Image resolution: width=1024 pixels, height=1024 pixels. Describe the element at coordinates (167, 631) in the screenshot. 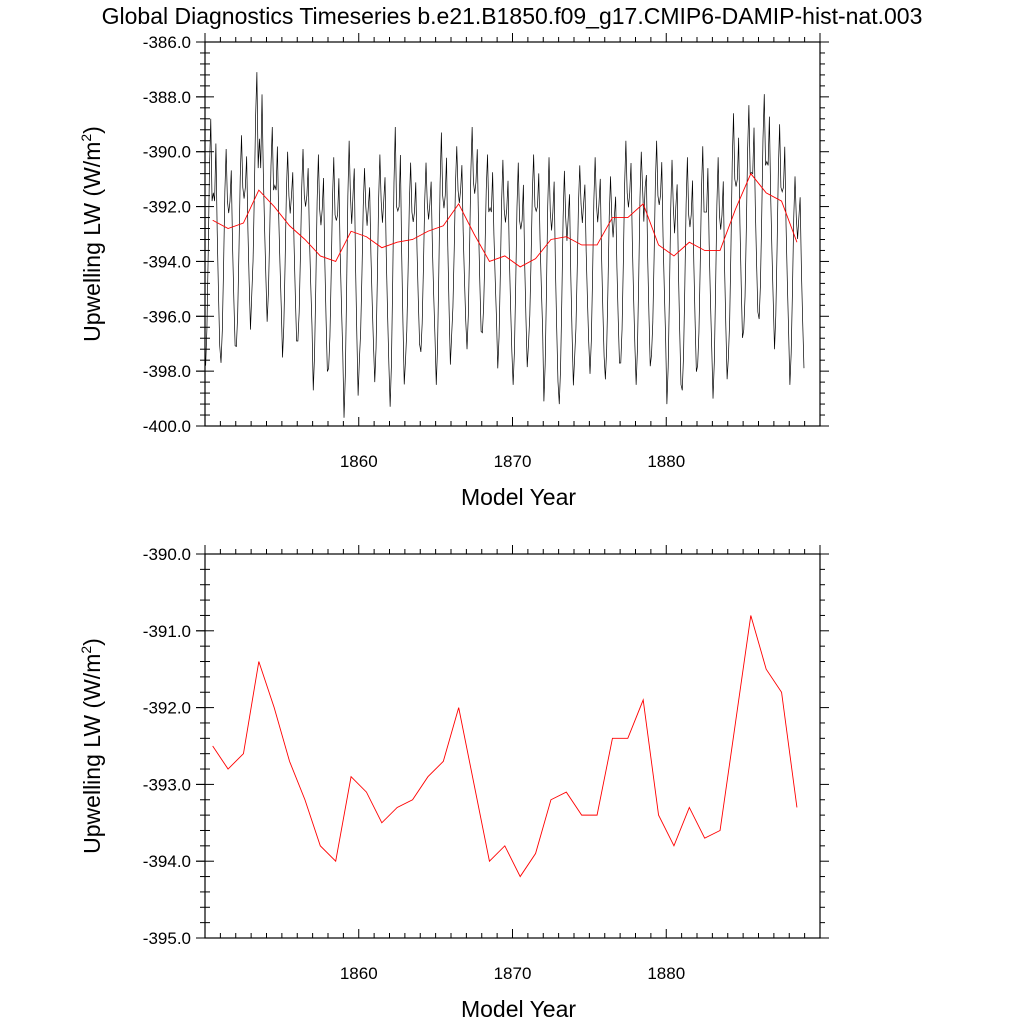

I see `y-tick-label: -391.0` at that location.